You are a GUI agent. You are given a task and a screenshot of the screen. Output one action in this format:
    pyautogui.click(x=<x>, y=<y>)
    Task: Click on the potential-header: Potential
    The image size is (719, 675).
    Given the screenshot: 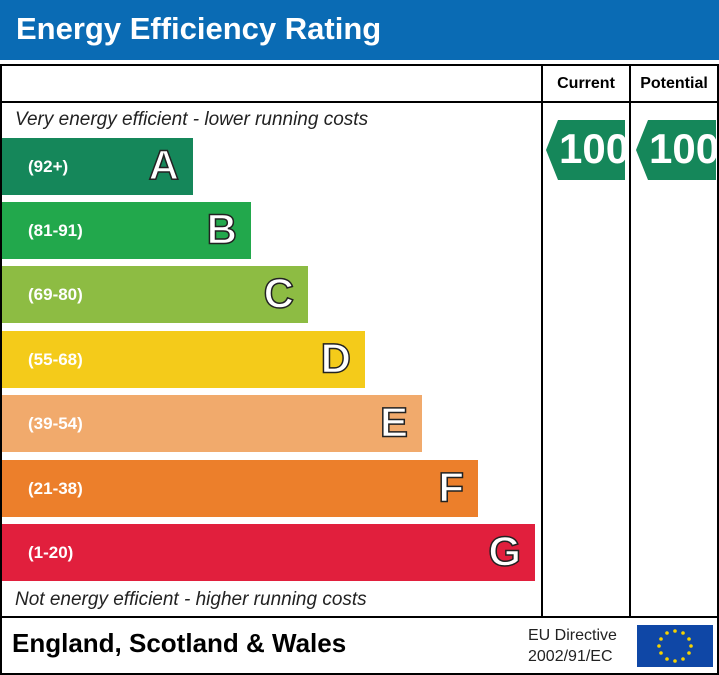 What is the action you would take?
    pyautogui.click(x=674, y=83)
    